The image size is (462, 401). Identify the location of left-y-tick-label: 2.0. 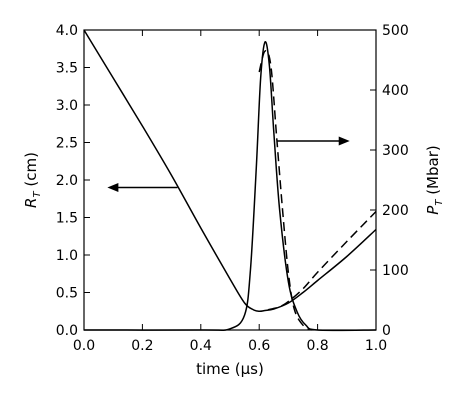
(67, 181).